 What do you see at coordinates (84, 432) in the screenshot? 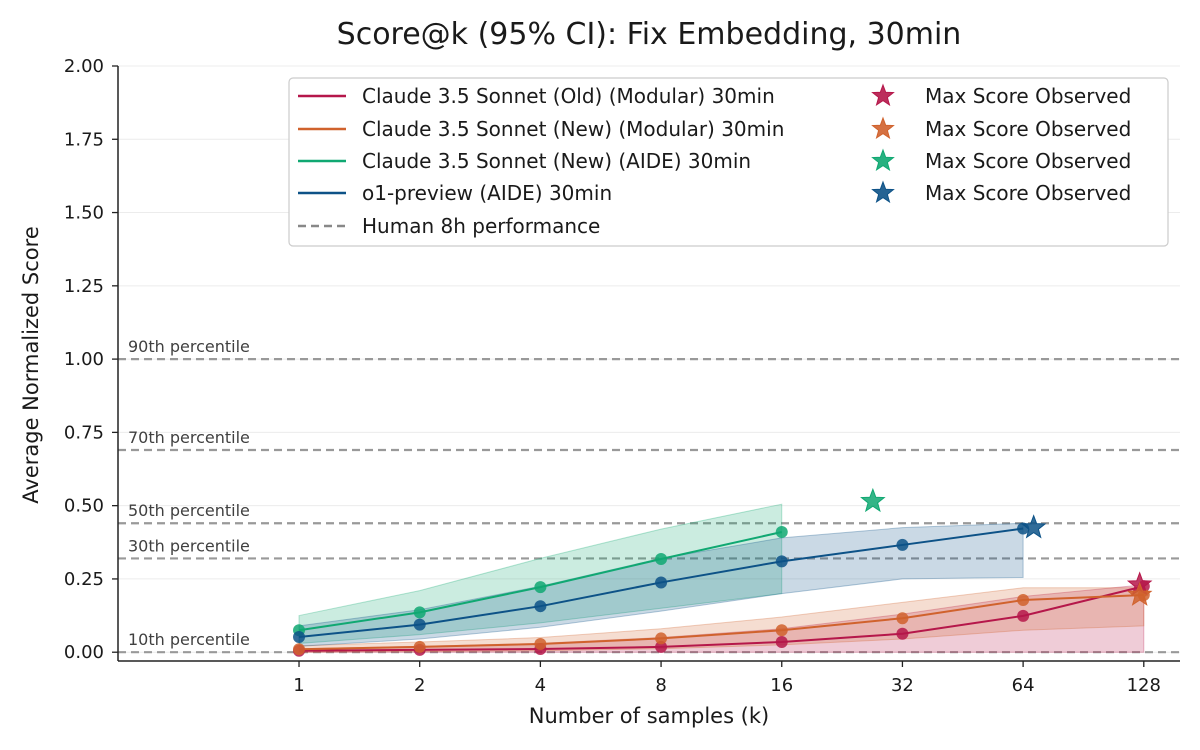
I see `y-tick-label: 0.75` at bounding box center [84, 432].